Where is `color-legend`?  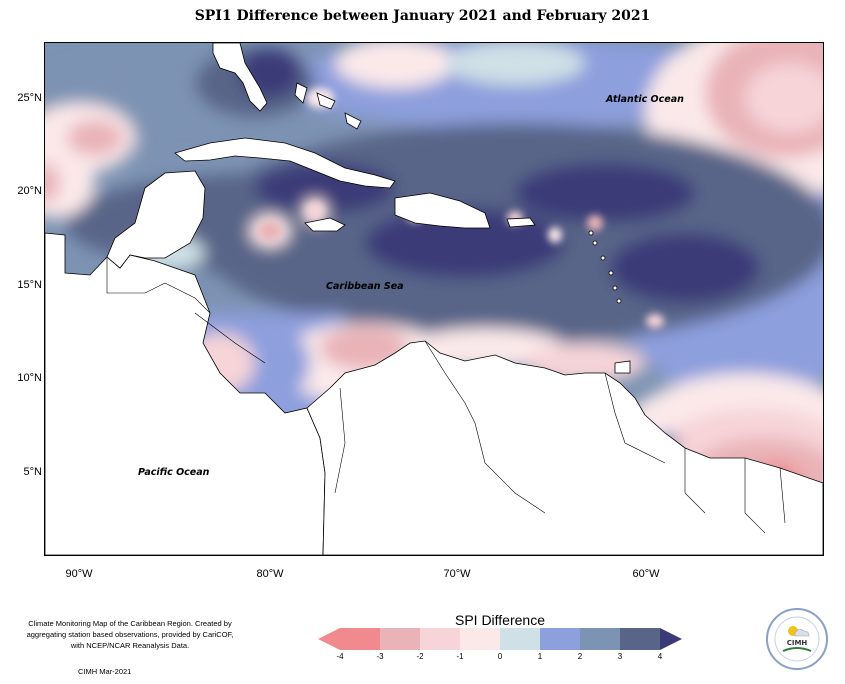 color-legend is located at coordinates (500, 639).